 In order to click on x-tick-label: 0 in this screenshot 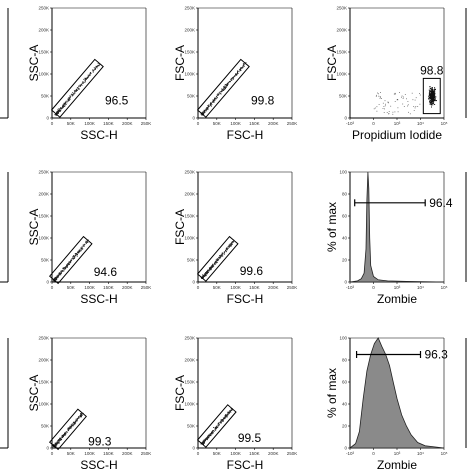, I will do `click(198, 287)`.